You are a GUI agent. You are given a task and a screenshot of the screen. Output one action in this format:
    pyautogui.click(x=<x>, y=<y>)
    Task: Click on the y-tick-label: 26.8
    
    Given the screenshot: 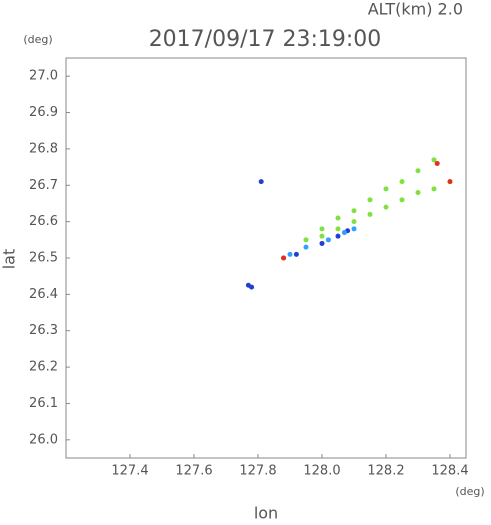 What is the action you would take?
    pyautogui.click(x=43, y=148)
    